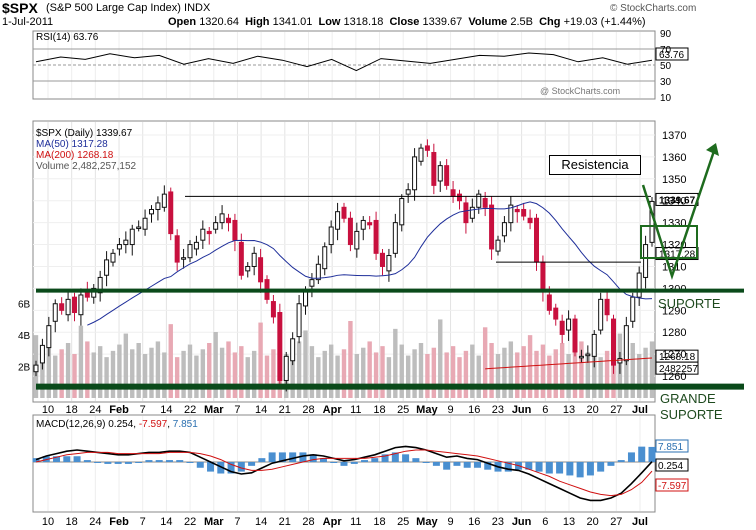  Describe the element at coordinates (569, 410) in the screenshot. I see `x-tick-label: 13` at that location.